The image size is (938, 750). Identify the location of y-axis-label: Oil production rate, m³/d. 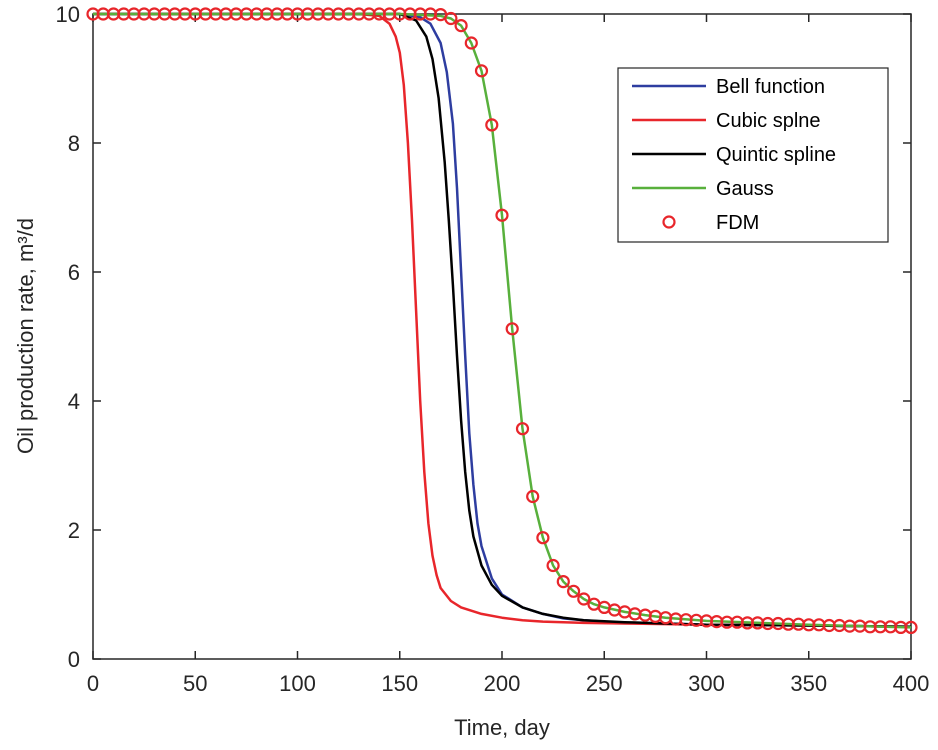
(25, 336).